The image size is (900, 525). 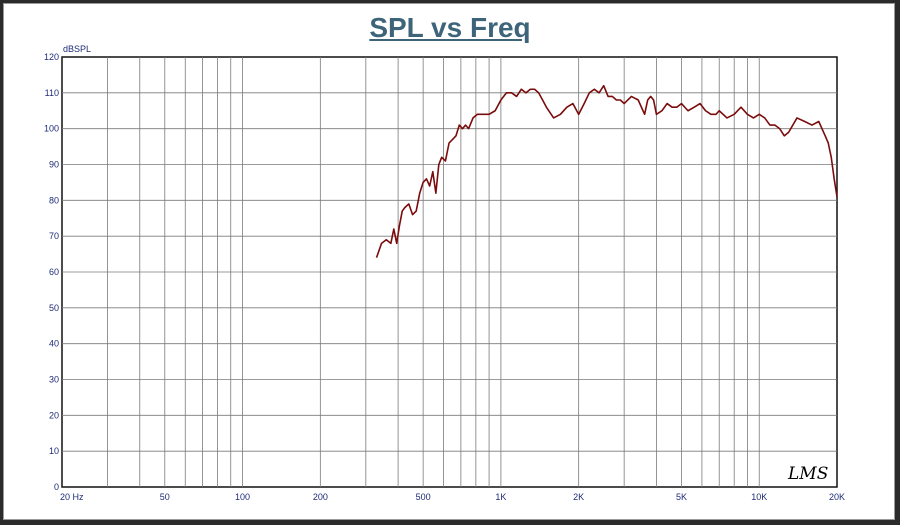 What do you see at coordinates (54, 200) in the screenshot?
I see `y-tick-label: 80` at bounding box center [54, 200].